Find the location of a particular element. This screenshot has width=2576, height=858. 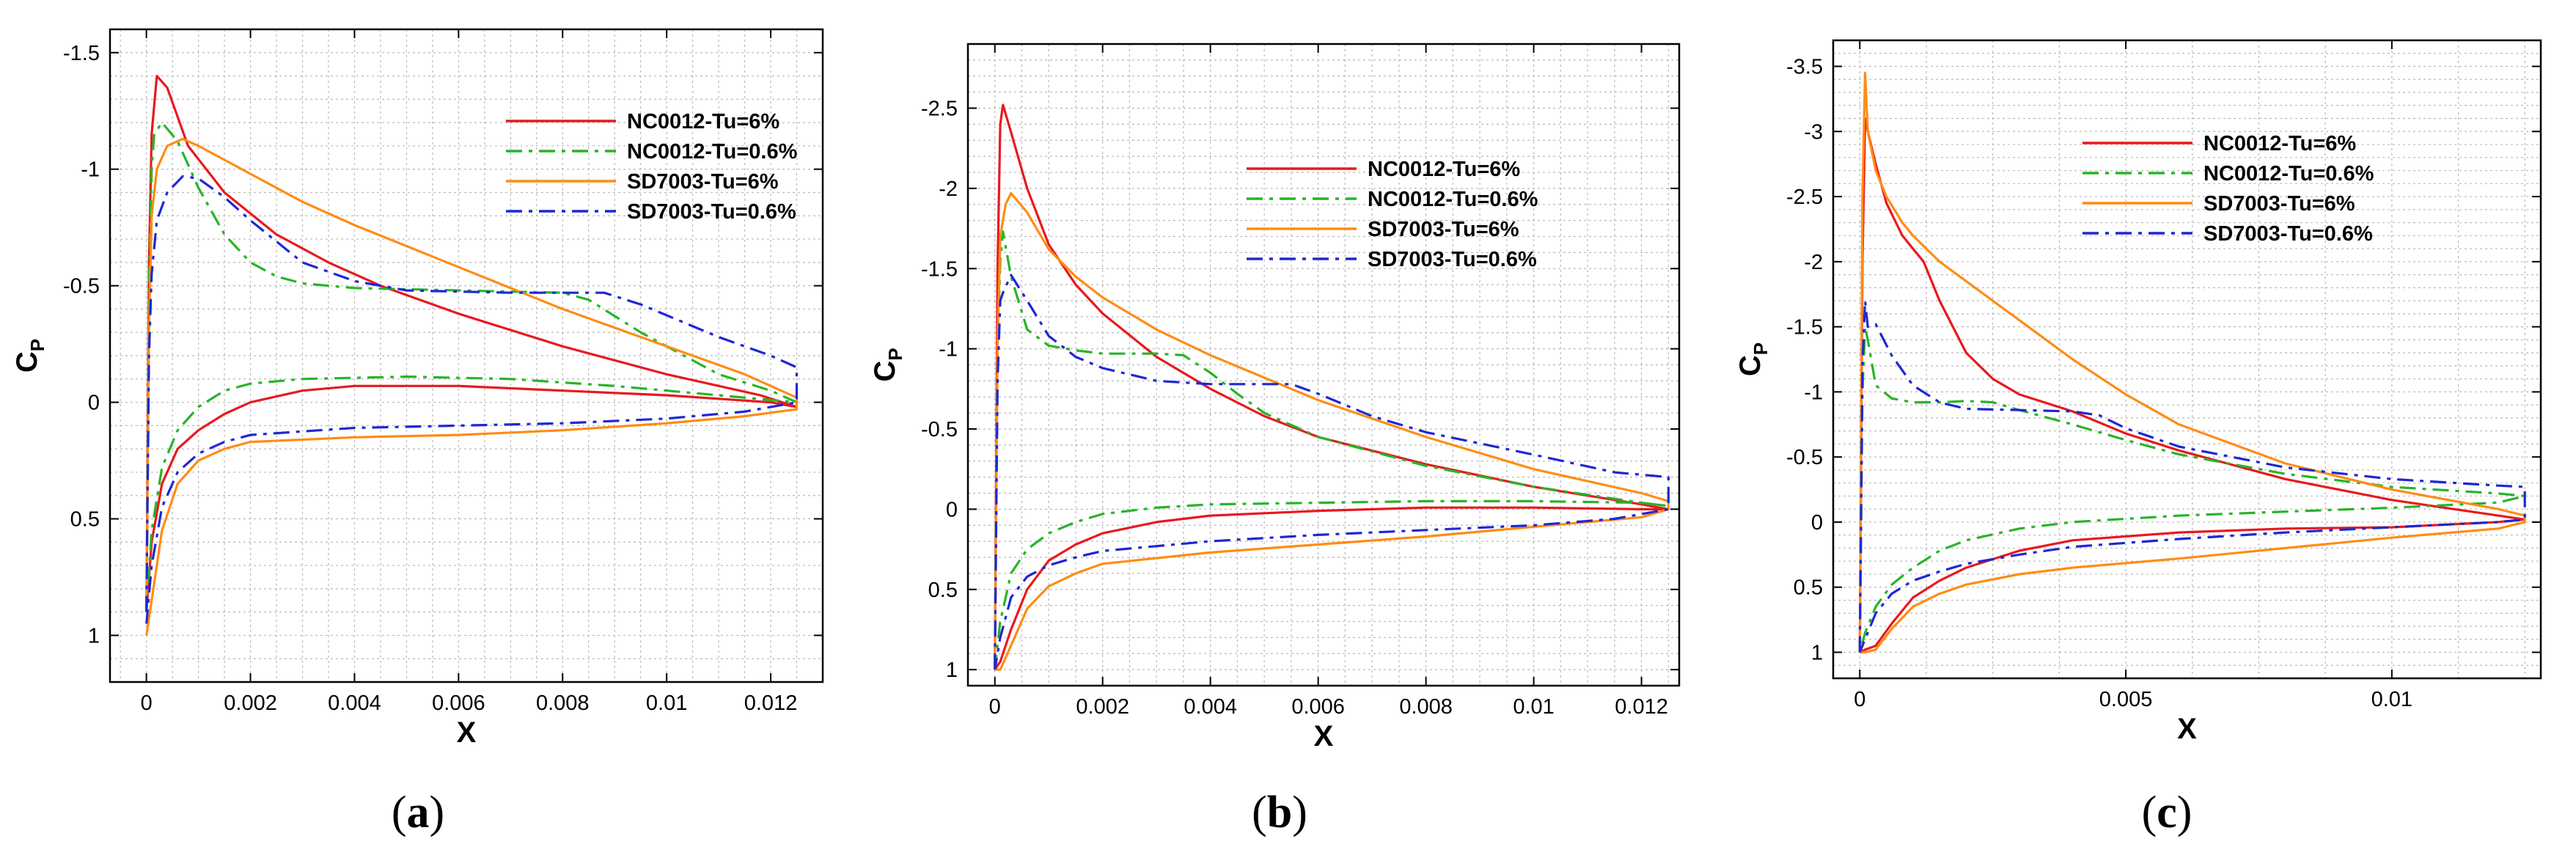

panel-label: (c) is located at coordinates (2167, 812).